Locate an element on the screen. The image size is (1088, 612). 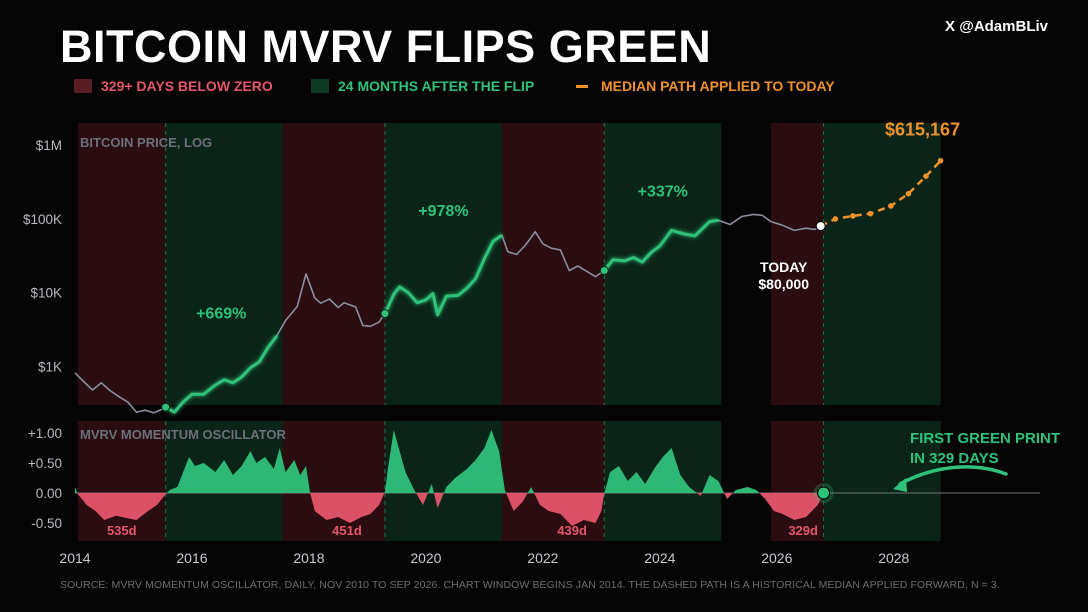
price-ytick-2: $100K is located at coordinates (42, 219).